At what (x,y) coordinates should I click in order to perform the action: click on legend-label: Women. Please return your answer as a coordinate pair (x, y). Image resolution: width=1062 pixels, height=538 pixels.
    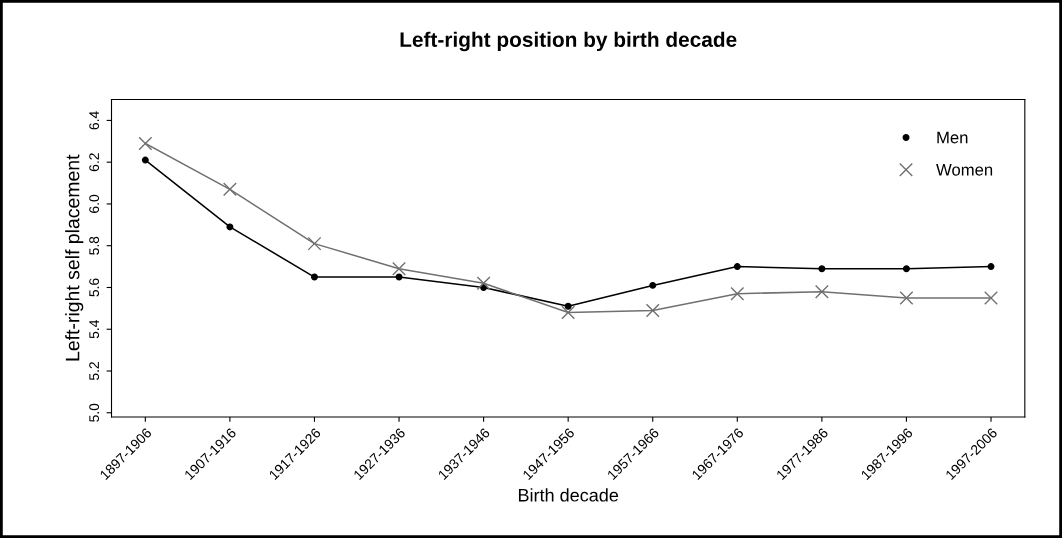
    Looking at the image, I should click on (964, 170).